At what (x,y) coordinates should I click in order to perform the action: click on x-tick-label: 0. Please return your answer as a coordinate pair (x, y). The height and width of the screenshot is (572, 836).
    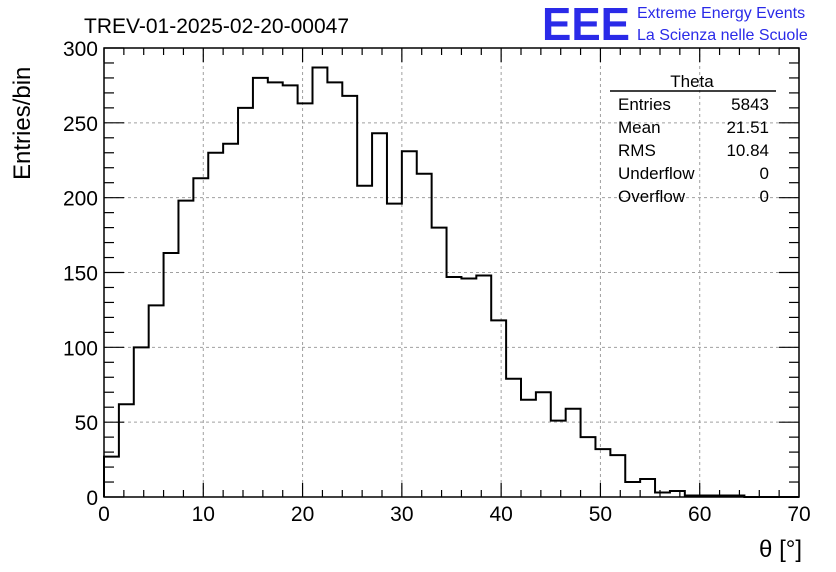
    Looking at the image, I should click on (104, 514).